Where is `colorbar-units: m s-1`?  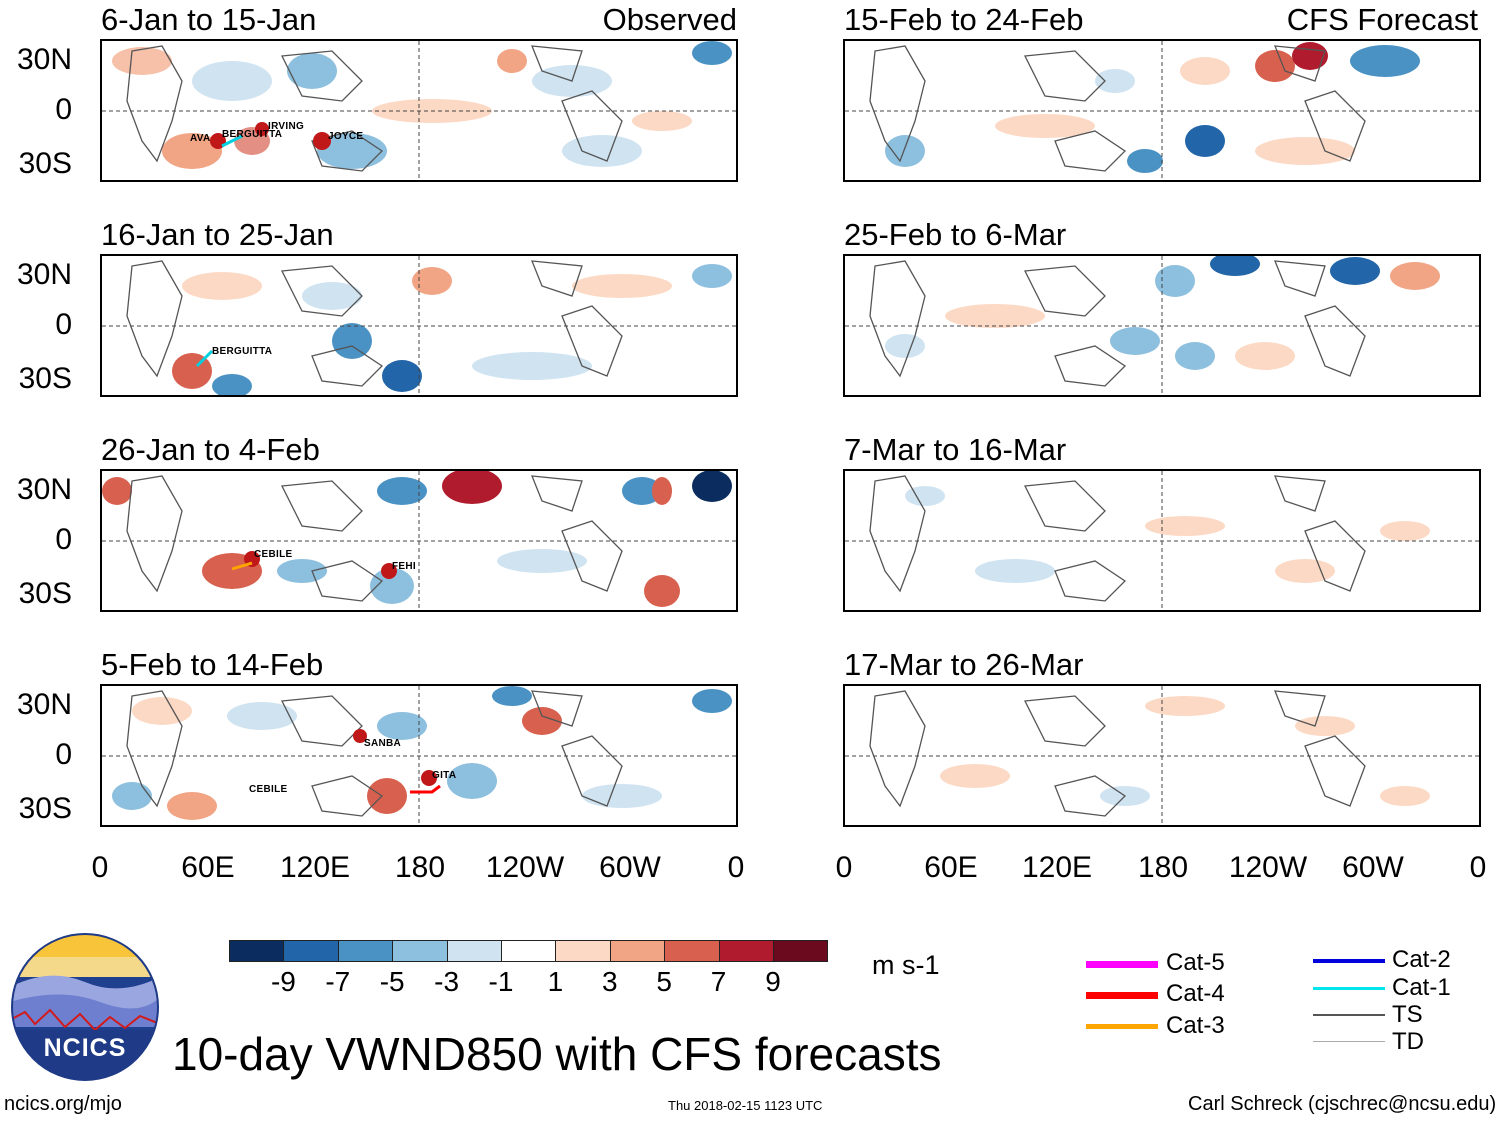 colorbar-units: m s-1 is located at coordinates (906, 965).